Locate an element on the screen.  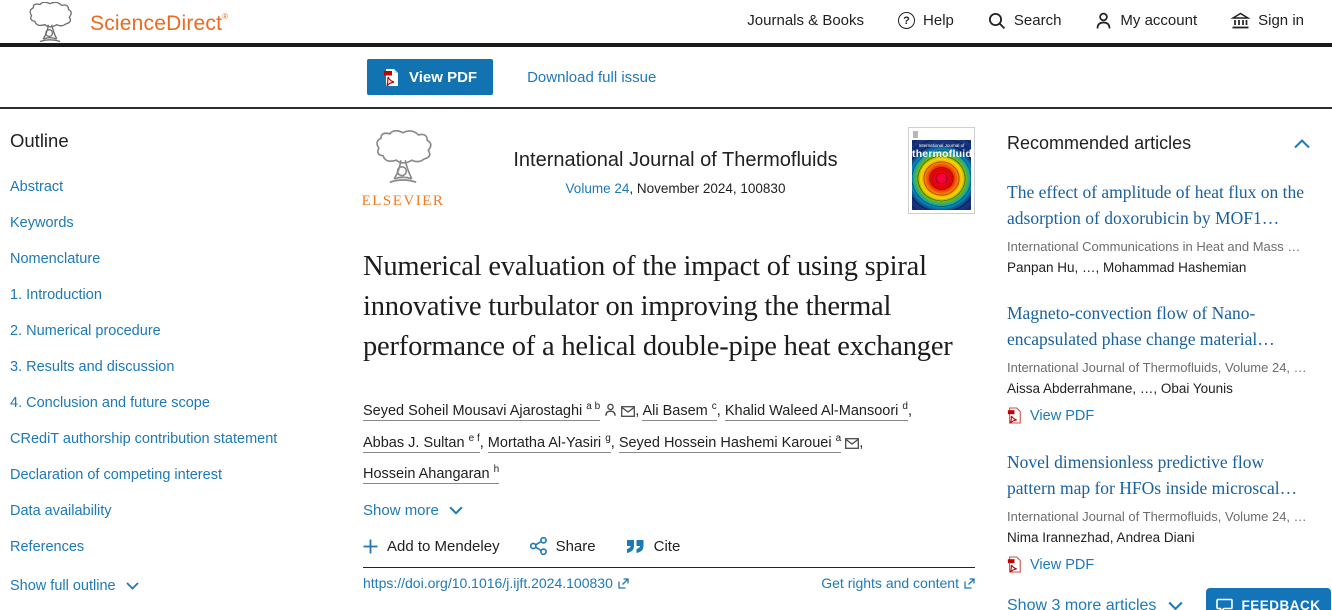
author: Mortatha Al-Yasiri g is located at coordinates (549, 442).